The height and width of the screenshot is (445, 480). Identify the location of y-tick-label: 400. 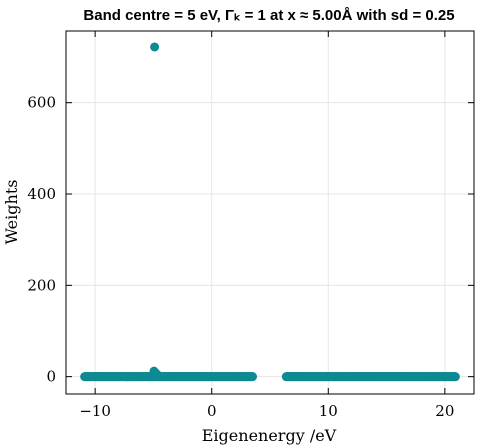
(41, 194).